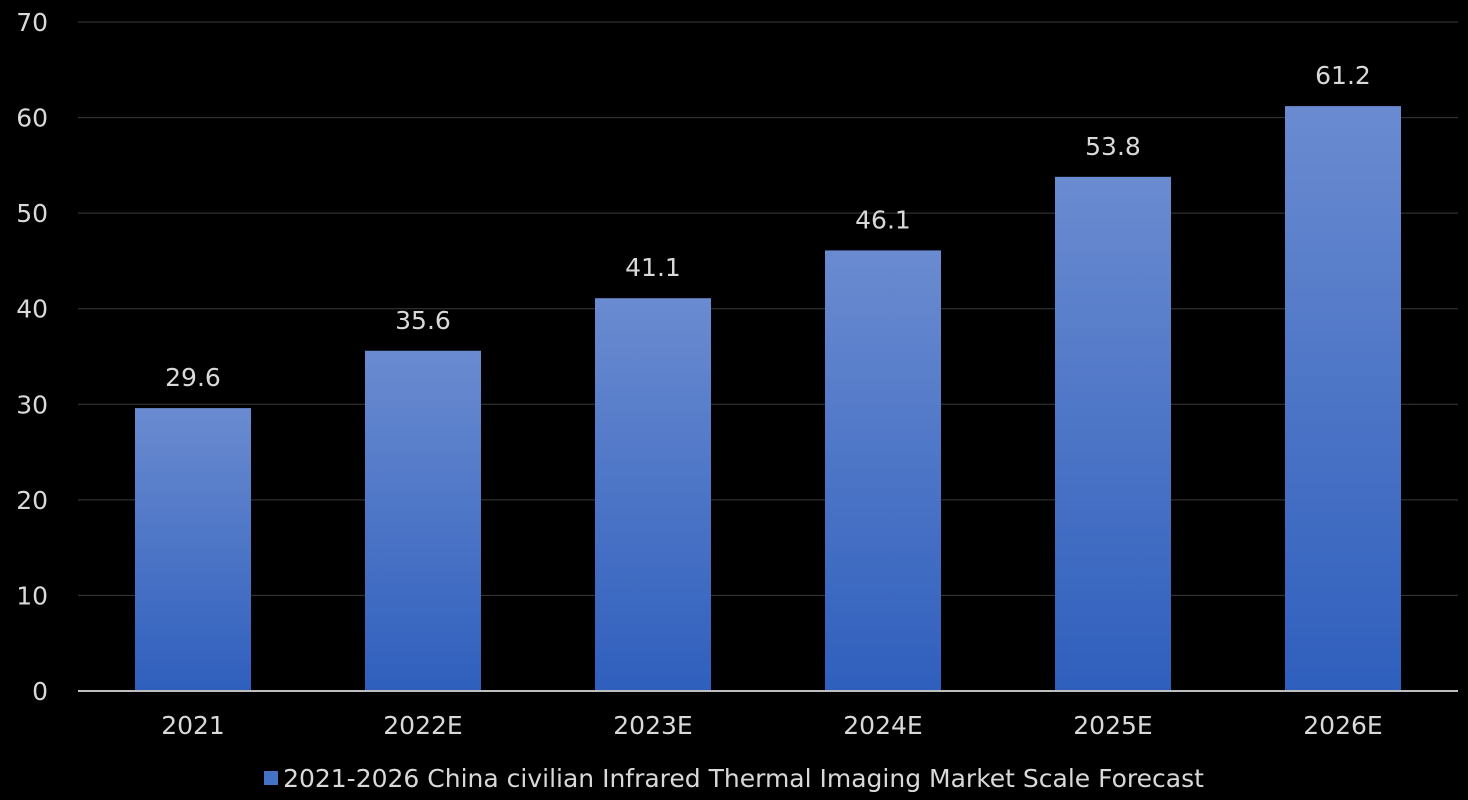 This screenshot has height=800, width=1468. What do you see at coordinates (32, 309) in the screenshot?
I see `y-tick-label: 40` at bounding box center [32, 309].